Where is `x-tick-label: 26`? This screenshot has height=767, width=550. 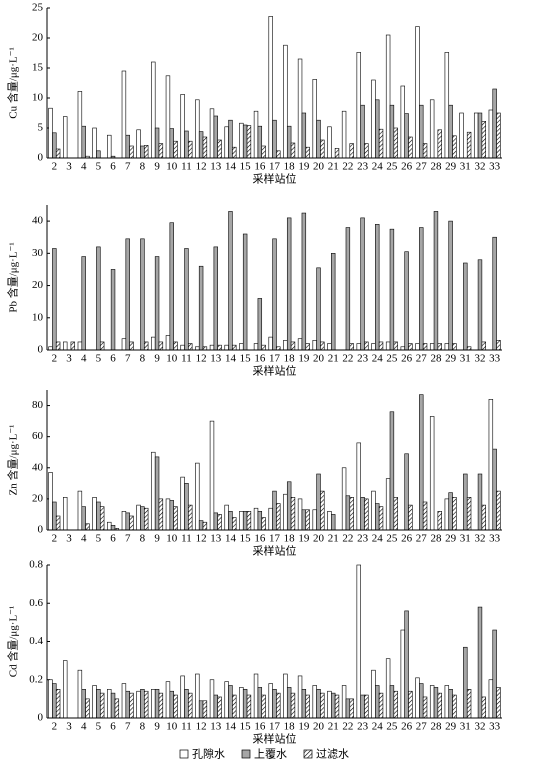
x-tick-label: 26 is located at coordinates (407, 539).